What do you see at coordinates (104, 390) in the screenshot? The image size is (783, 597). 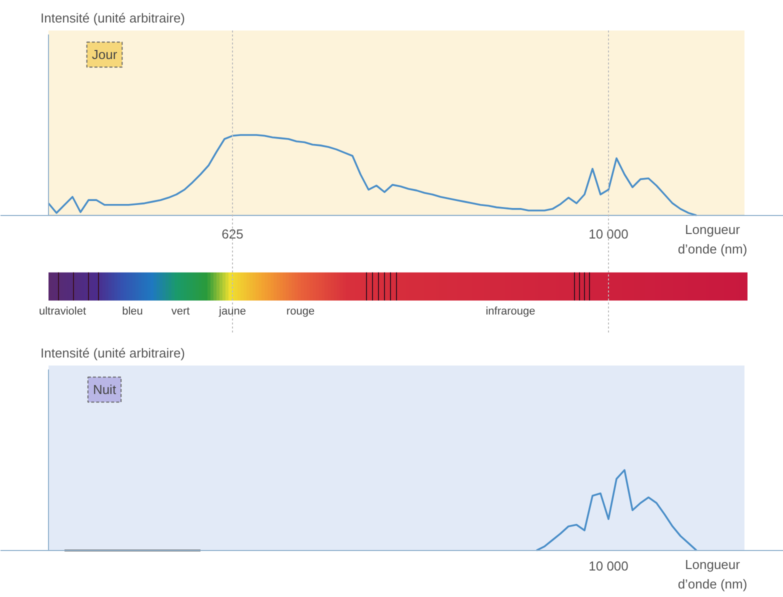 I see `chart-title: Nuit` at bounding box center [104, 390].